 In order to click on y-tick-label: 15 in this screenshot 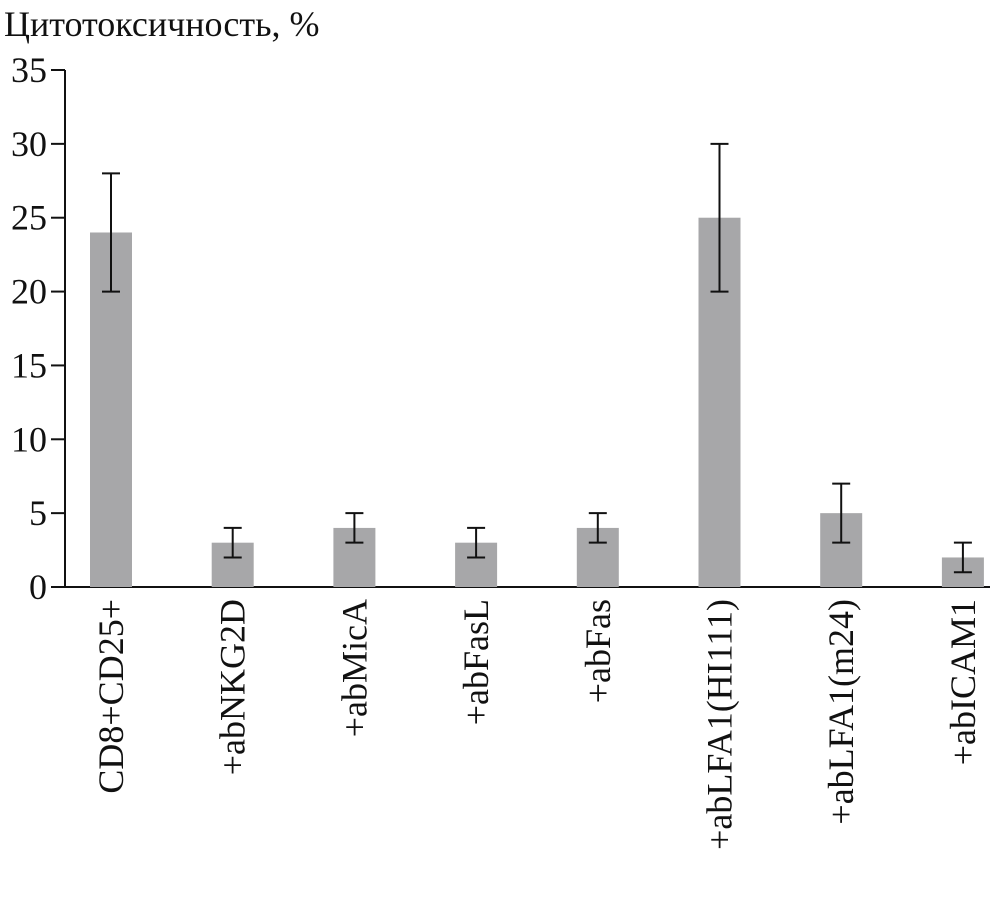, I will do `click(29, 365)`.